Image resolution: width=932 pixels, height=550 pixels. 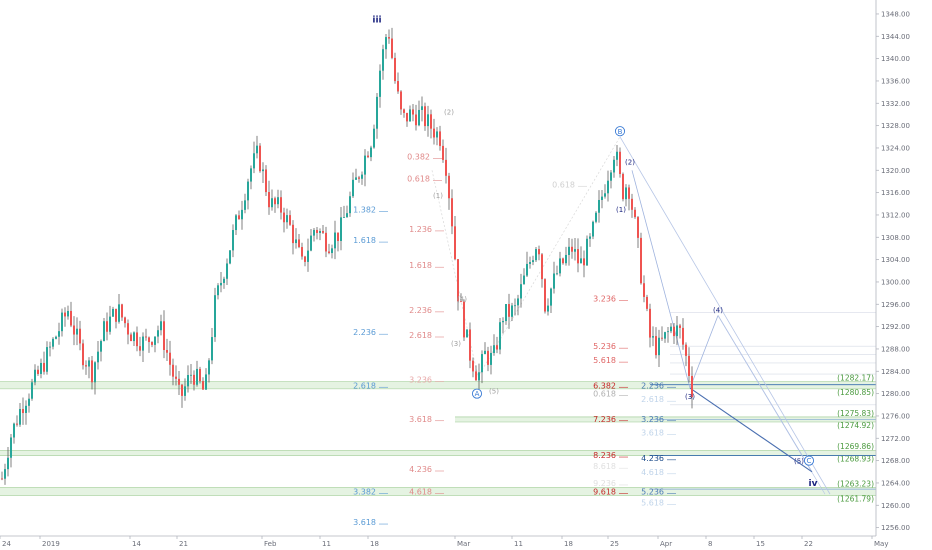 What do you see at coordinates (444, 541) in the screenshot?
I see `time-axis: 24 2019 14 21 Feb 11 18 Mar 11 18 25 Apr 8 15 22 May` at bounding box center [444, 541].